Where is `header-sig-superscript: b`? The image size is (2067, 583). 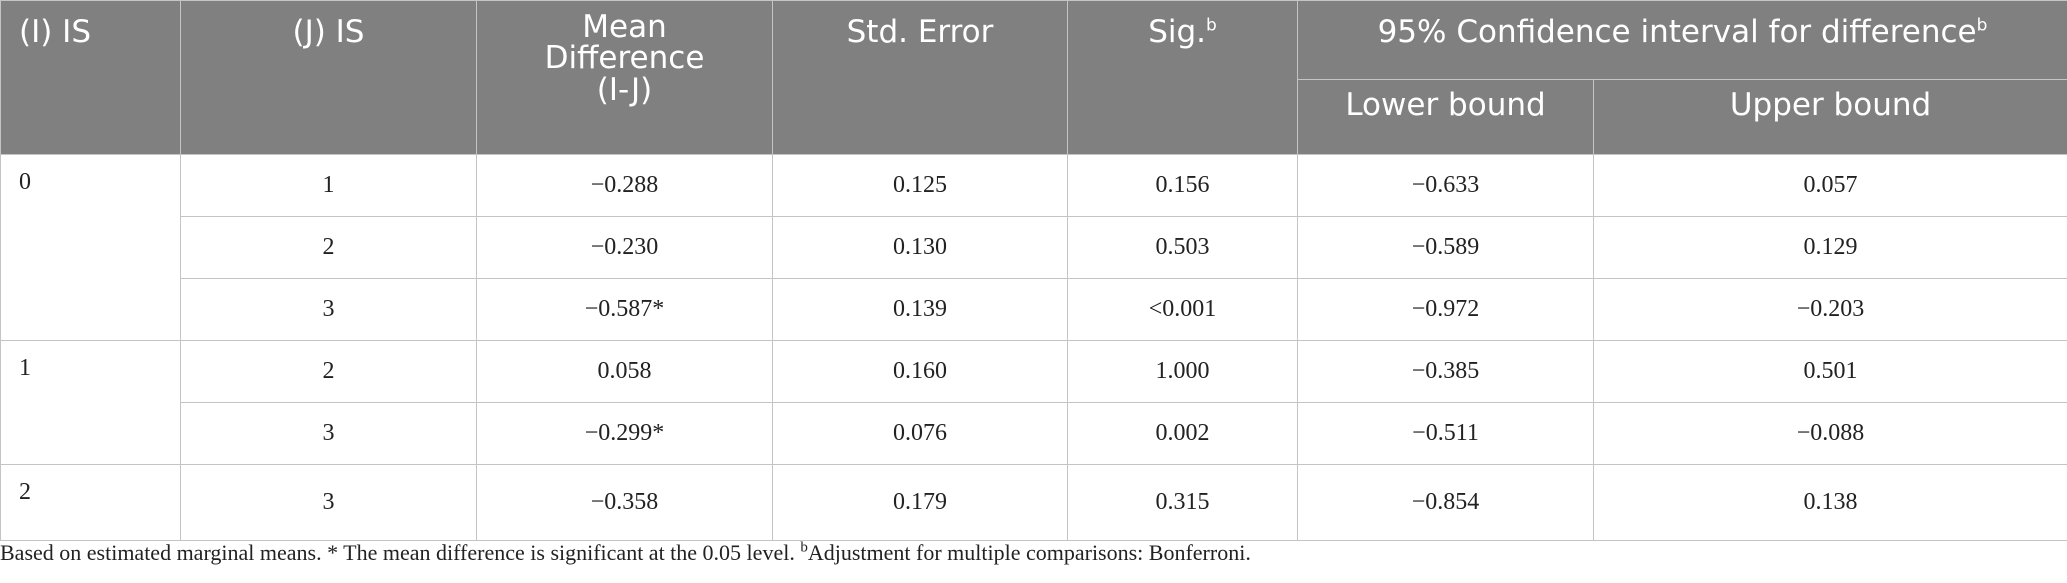 header-sig-superscript: b is located at coordinates (1211, 25).